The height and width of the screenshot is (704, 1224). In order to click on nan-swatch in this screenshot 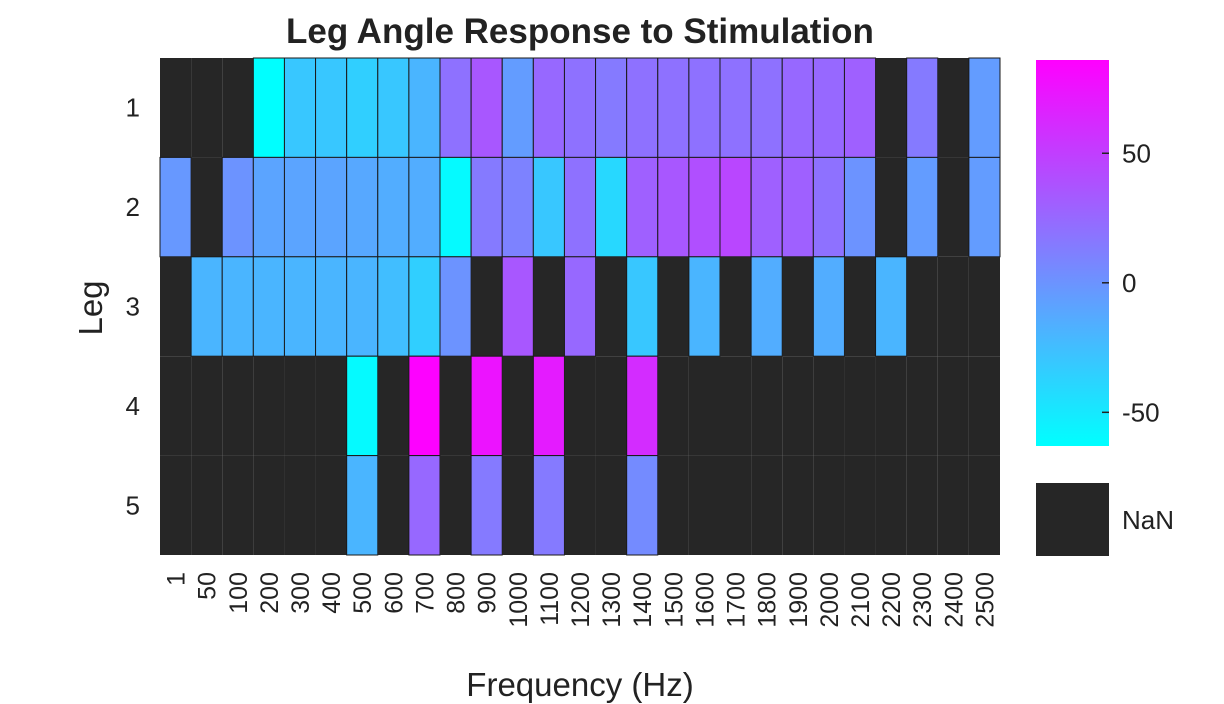, I will do `click(1072, 519)`.